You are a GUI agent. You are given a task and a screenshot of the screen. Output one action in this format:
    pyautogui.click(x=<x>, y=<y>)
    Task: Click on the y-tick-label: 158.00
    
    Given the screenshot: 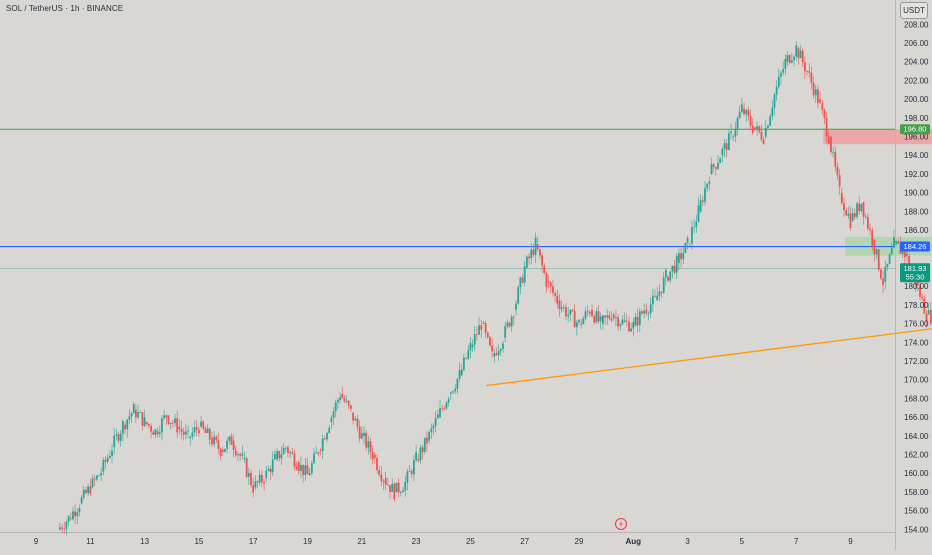 What is the action you would take?
    pyautogui.click(x=916, y=492)
    